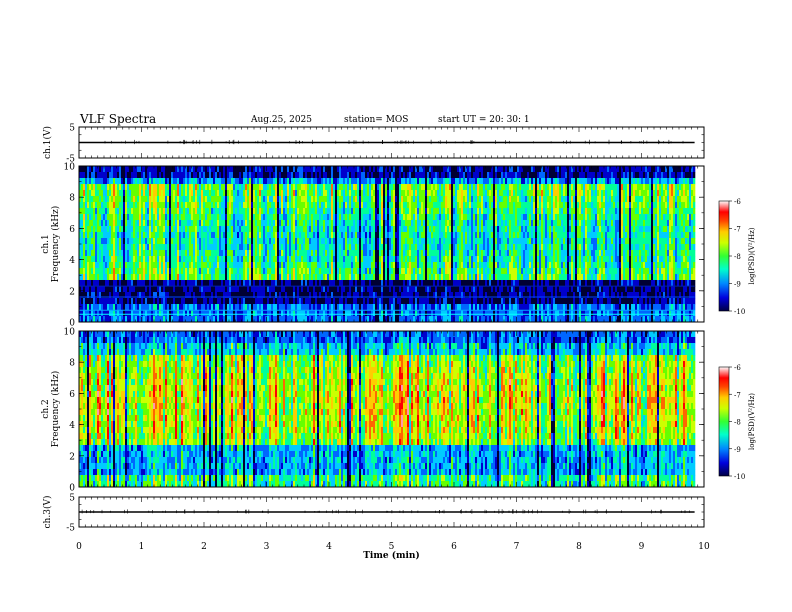 Image resolution: width=792 pixels, height=612 pixels. Describe the element at coordinates (55, 409) in the screenshot. I see `ch2-frequency-axis-label: Frequency (kHz)` at that location.